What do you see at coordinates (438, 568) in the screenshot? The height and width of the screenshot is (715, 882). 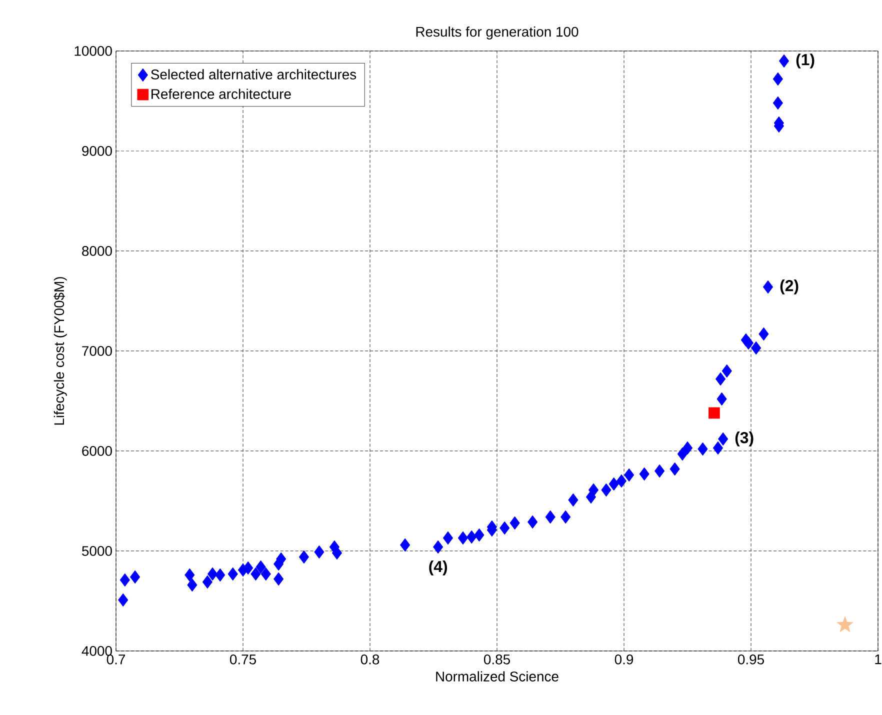 I see `annotation: (4)` at bounding box center [438, 568].